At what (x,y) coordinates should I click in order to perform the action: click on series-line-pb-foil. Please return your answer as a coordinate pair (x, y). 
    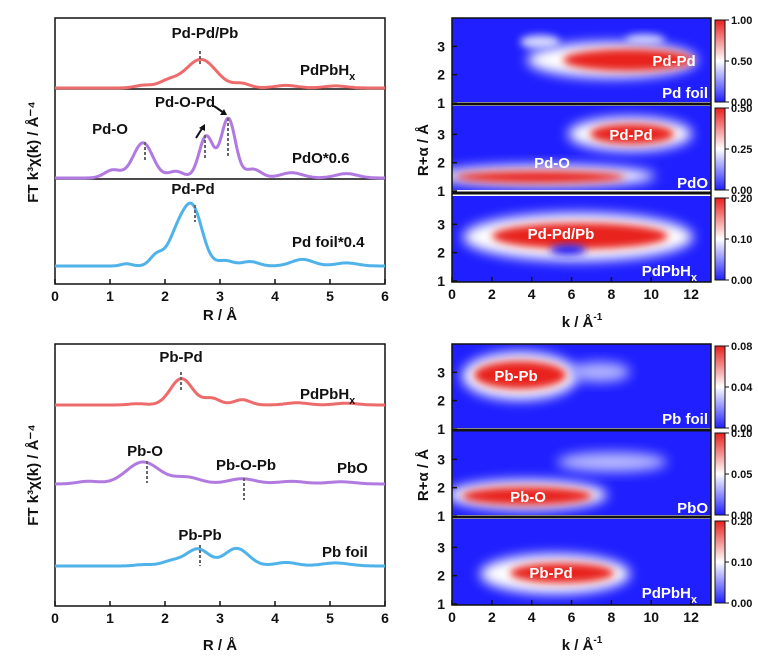
    Looking at the image, I should click on (220, 557).